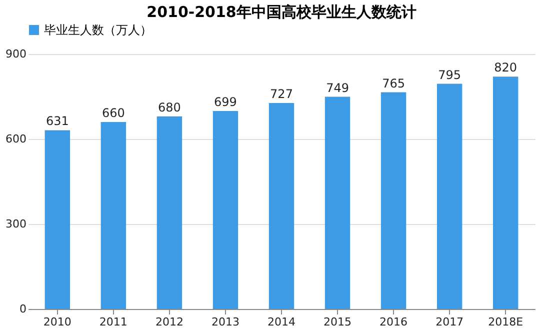  What do you see at coordinates (338, 322) in the screenshot?
I see `x-tick-label: 2015` at bounding box center [338, 322].